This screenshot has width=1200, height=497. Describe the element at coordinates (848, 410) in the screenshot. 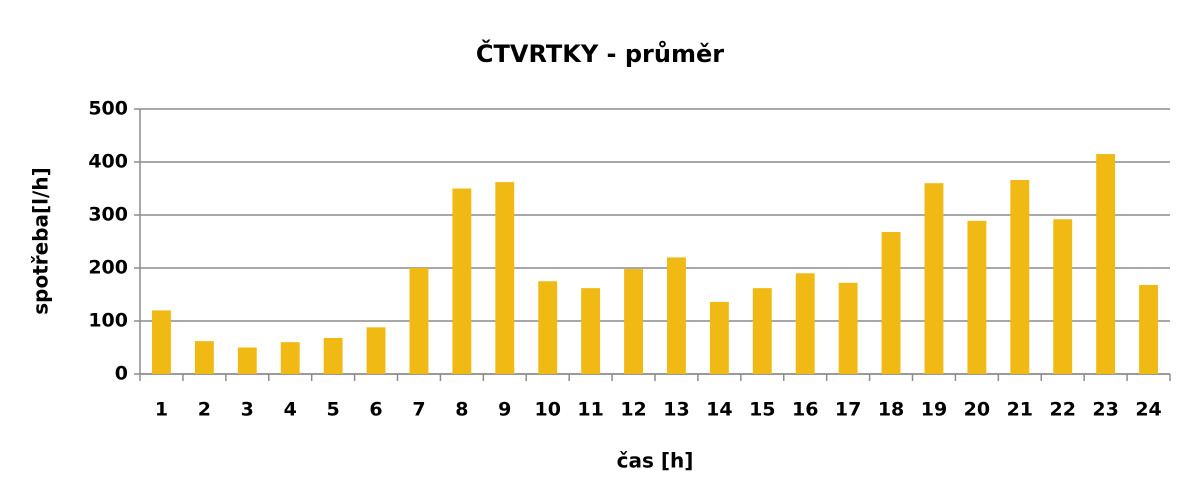

I see `x-tick-label: 17` at that location.